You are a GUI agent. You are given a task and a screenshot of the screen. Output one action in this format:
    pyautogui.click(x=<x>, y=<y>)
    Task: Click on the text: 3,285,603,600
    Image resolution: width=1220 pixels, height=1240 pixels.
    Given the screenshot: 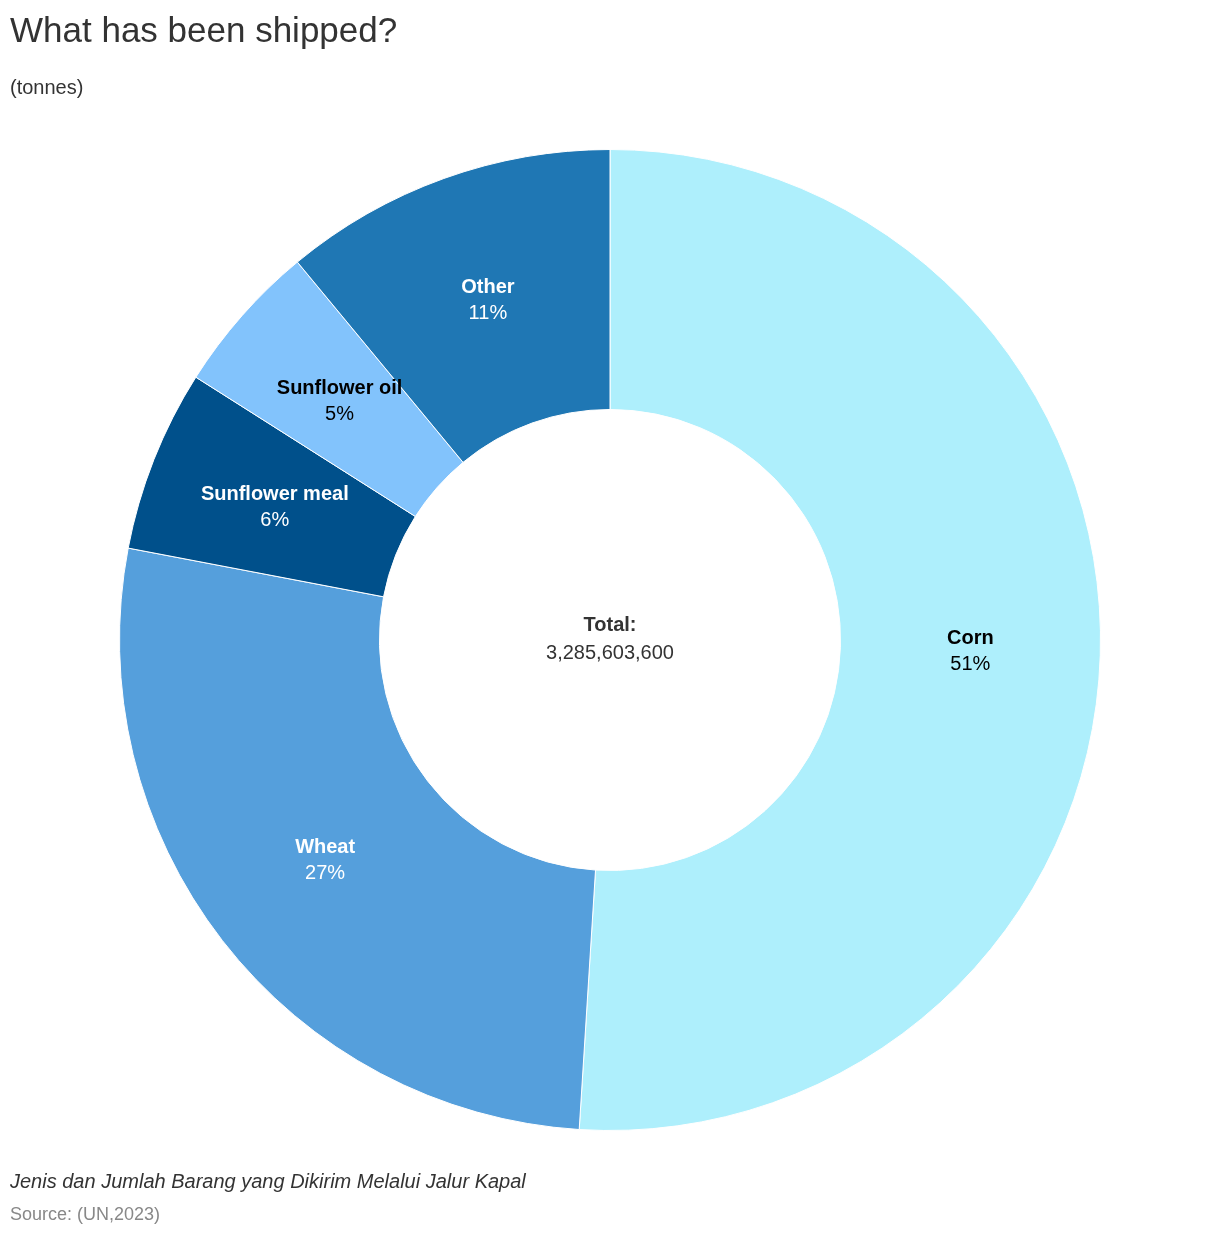 What is the action you would take?
    pyautogui.click(x=610, y=651)
    